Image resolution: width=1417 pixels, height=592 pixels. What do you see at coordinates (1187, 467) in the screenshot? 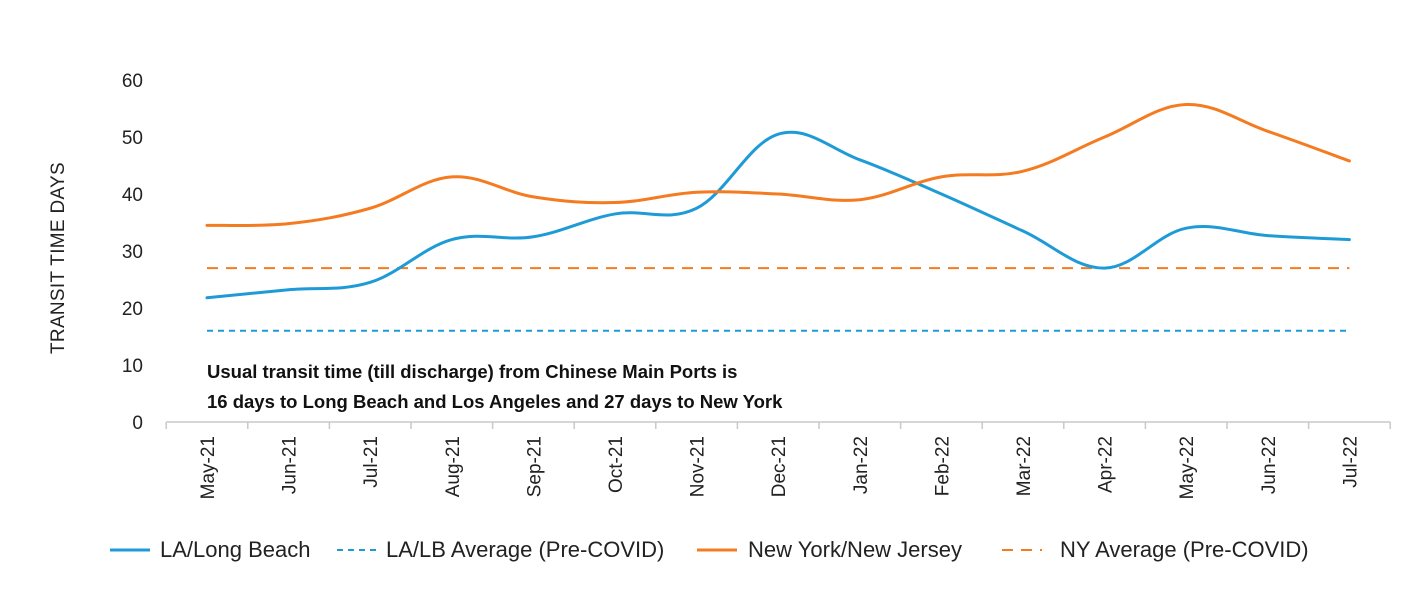
I see `x-tick-label: May-22` at bounding box center [1187, 467].